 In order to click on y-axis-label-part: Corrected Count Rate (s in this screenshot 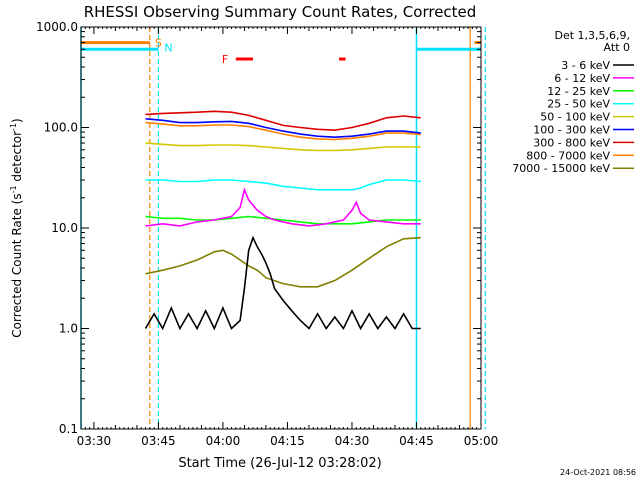, I will do `click(17, 265)`.